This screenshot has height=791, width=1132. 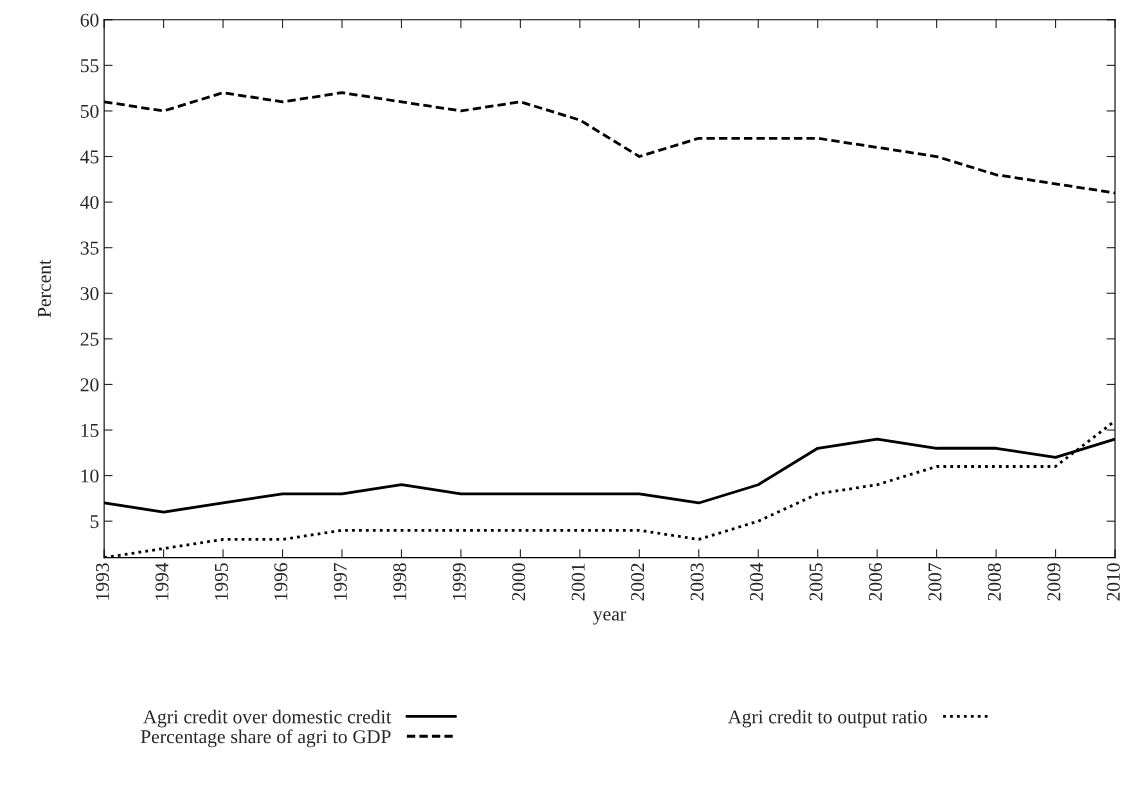 What do you see at coordinates (102, 581) in the screenshot?
I see `x-tick-label: 1993` at bounding box center [102, 581].